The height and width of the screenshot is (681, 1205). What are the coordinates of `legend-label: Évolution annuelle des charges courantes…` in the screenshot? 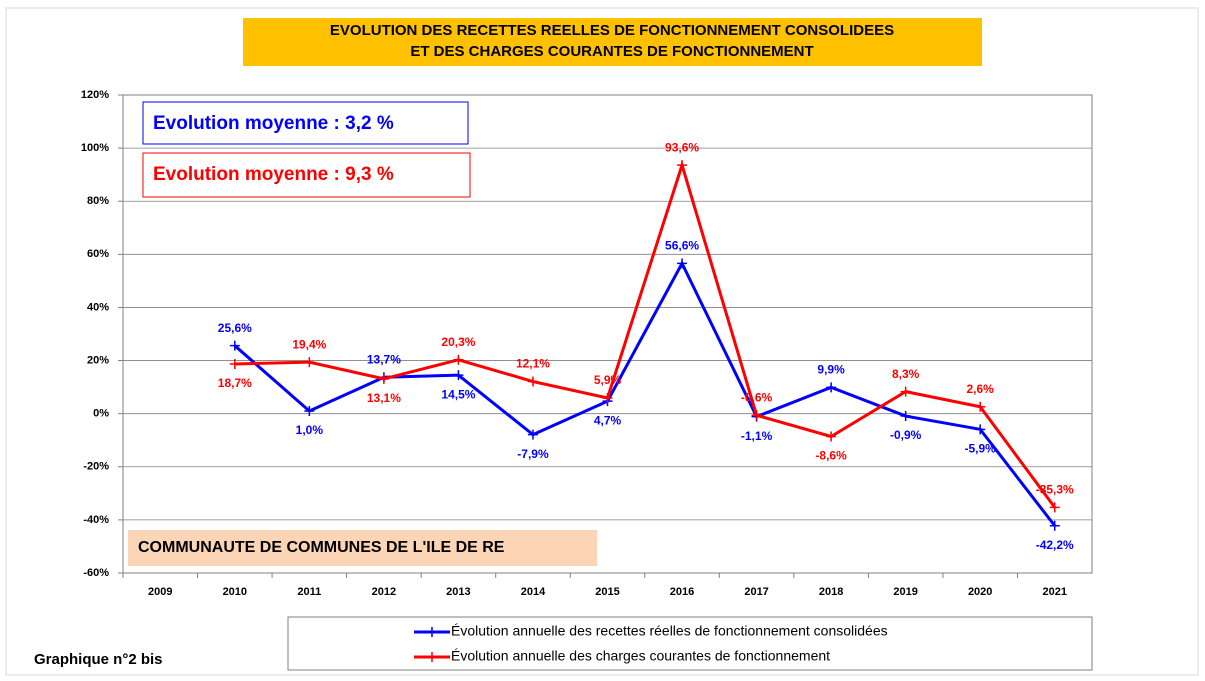 It's located at (640, 656).